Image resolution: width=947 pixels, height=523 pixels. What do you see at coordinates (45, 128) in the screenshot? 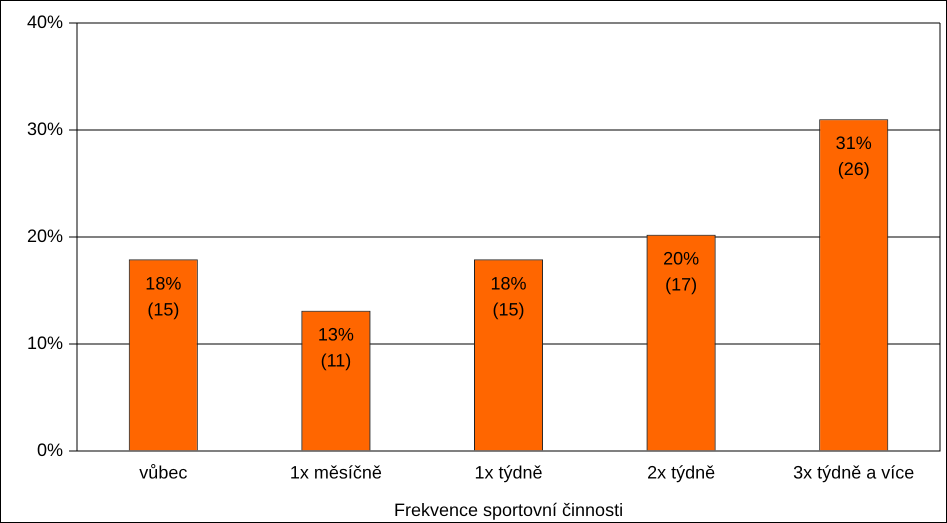
I see `y-tick-label: 30%` at bounding box center [45, 128].